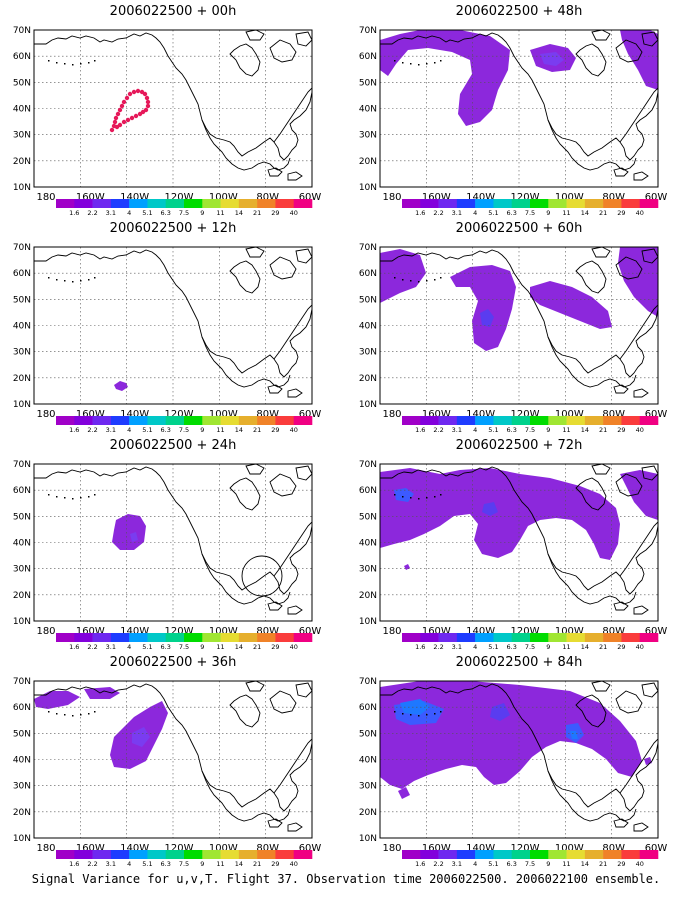  I want to click on colorbar-label: 29, so click(275, 864).